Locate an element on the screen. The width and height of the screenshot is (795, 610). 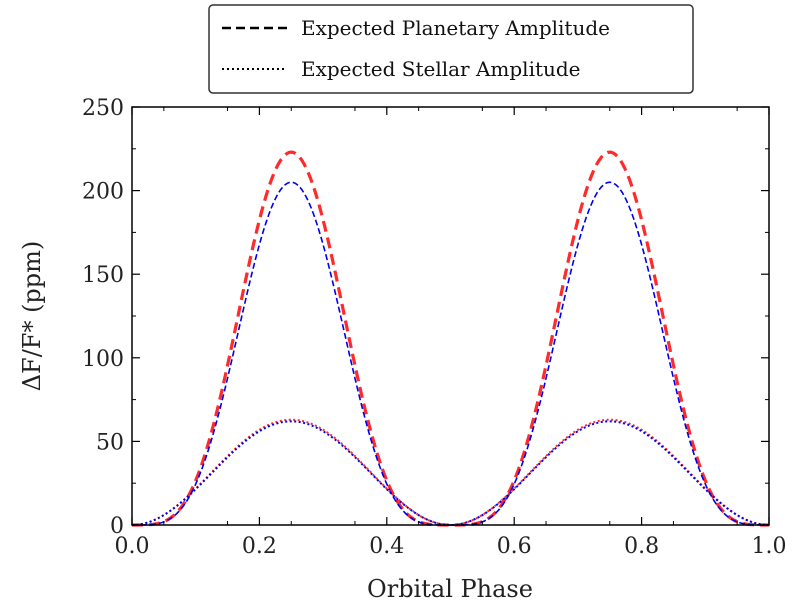
legend-entry-stellar: Expected Stellar Amplitude is located at coordinates (441, 69).